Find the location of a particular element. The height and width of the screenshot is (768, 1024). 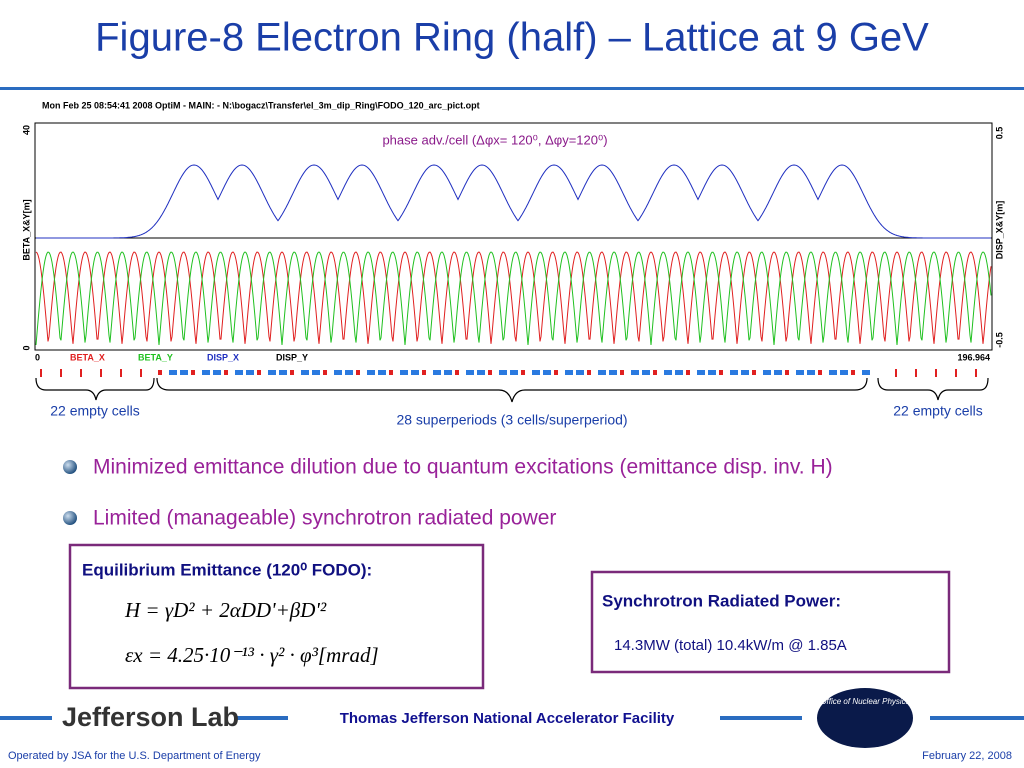

legend: BETA_X BETA_Y DISP_X DISP_Y is located at coordinates (189, 357).